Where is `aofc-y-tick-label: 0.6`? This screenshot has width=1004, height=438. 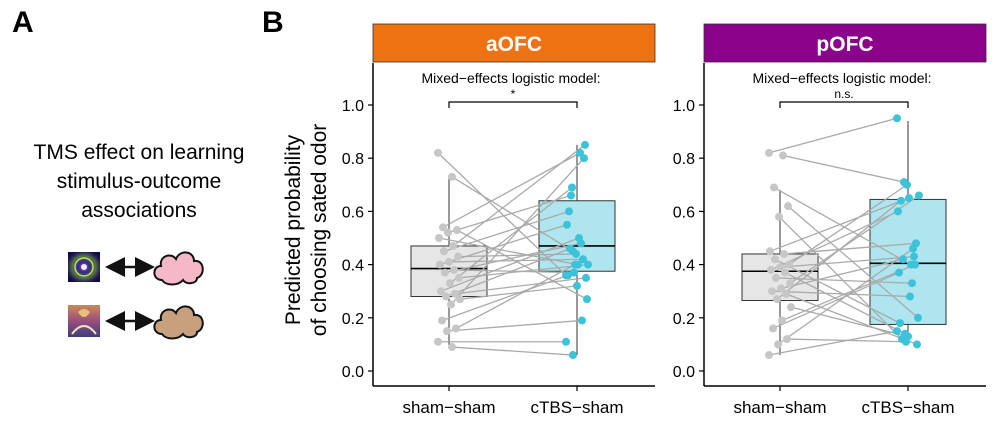
aofc-y-tick-label: 0.6 is located at coordinates (353, 212).